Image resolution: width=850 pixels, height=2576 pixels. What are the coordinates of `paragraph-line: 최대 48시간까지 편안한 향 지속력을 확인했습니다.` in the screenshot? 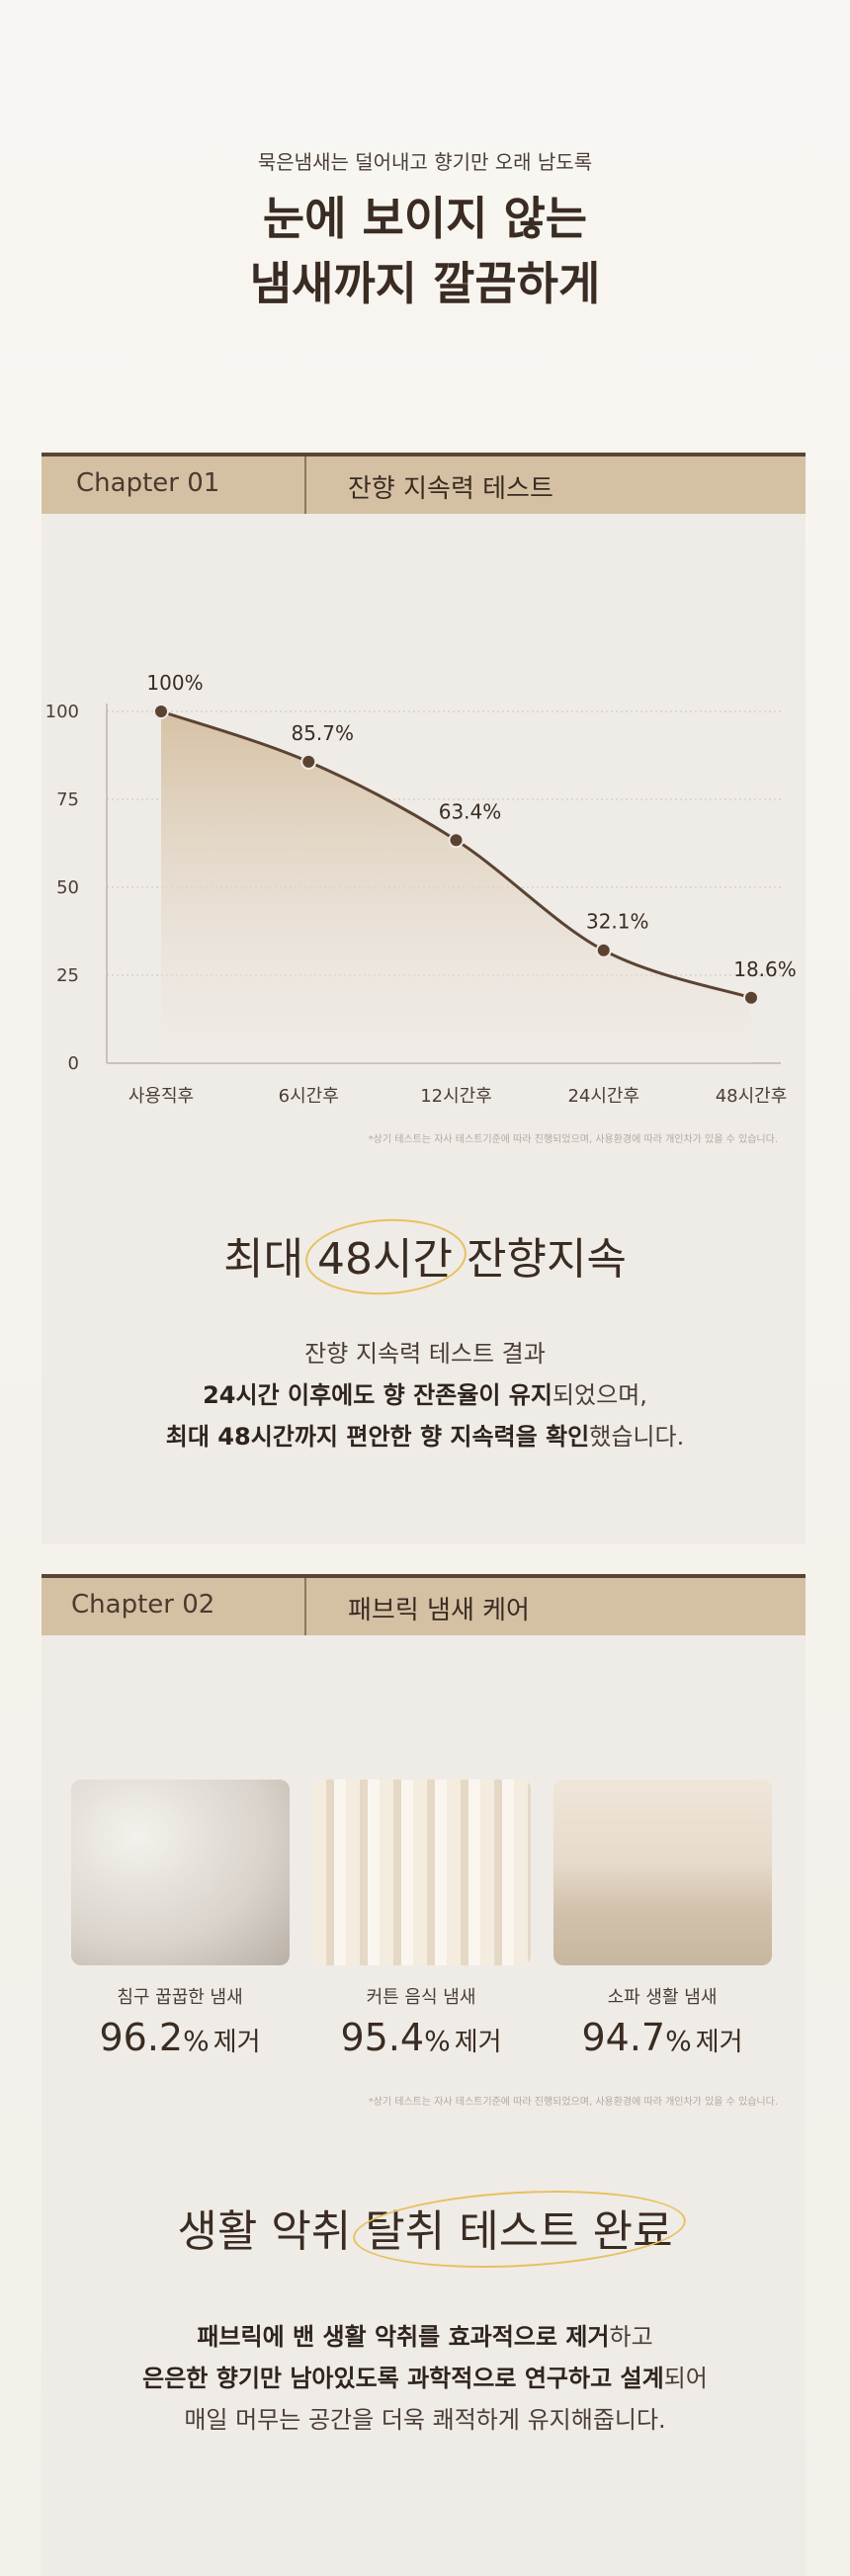 It's located at (425, 1436).